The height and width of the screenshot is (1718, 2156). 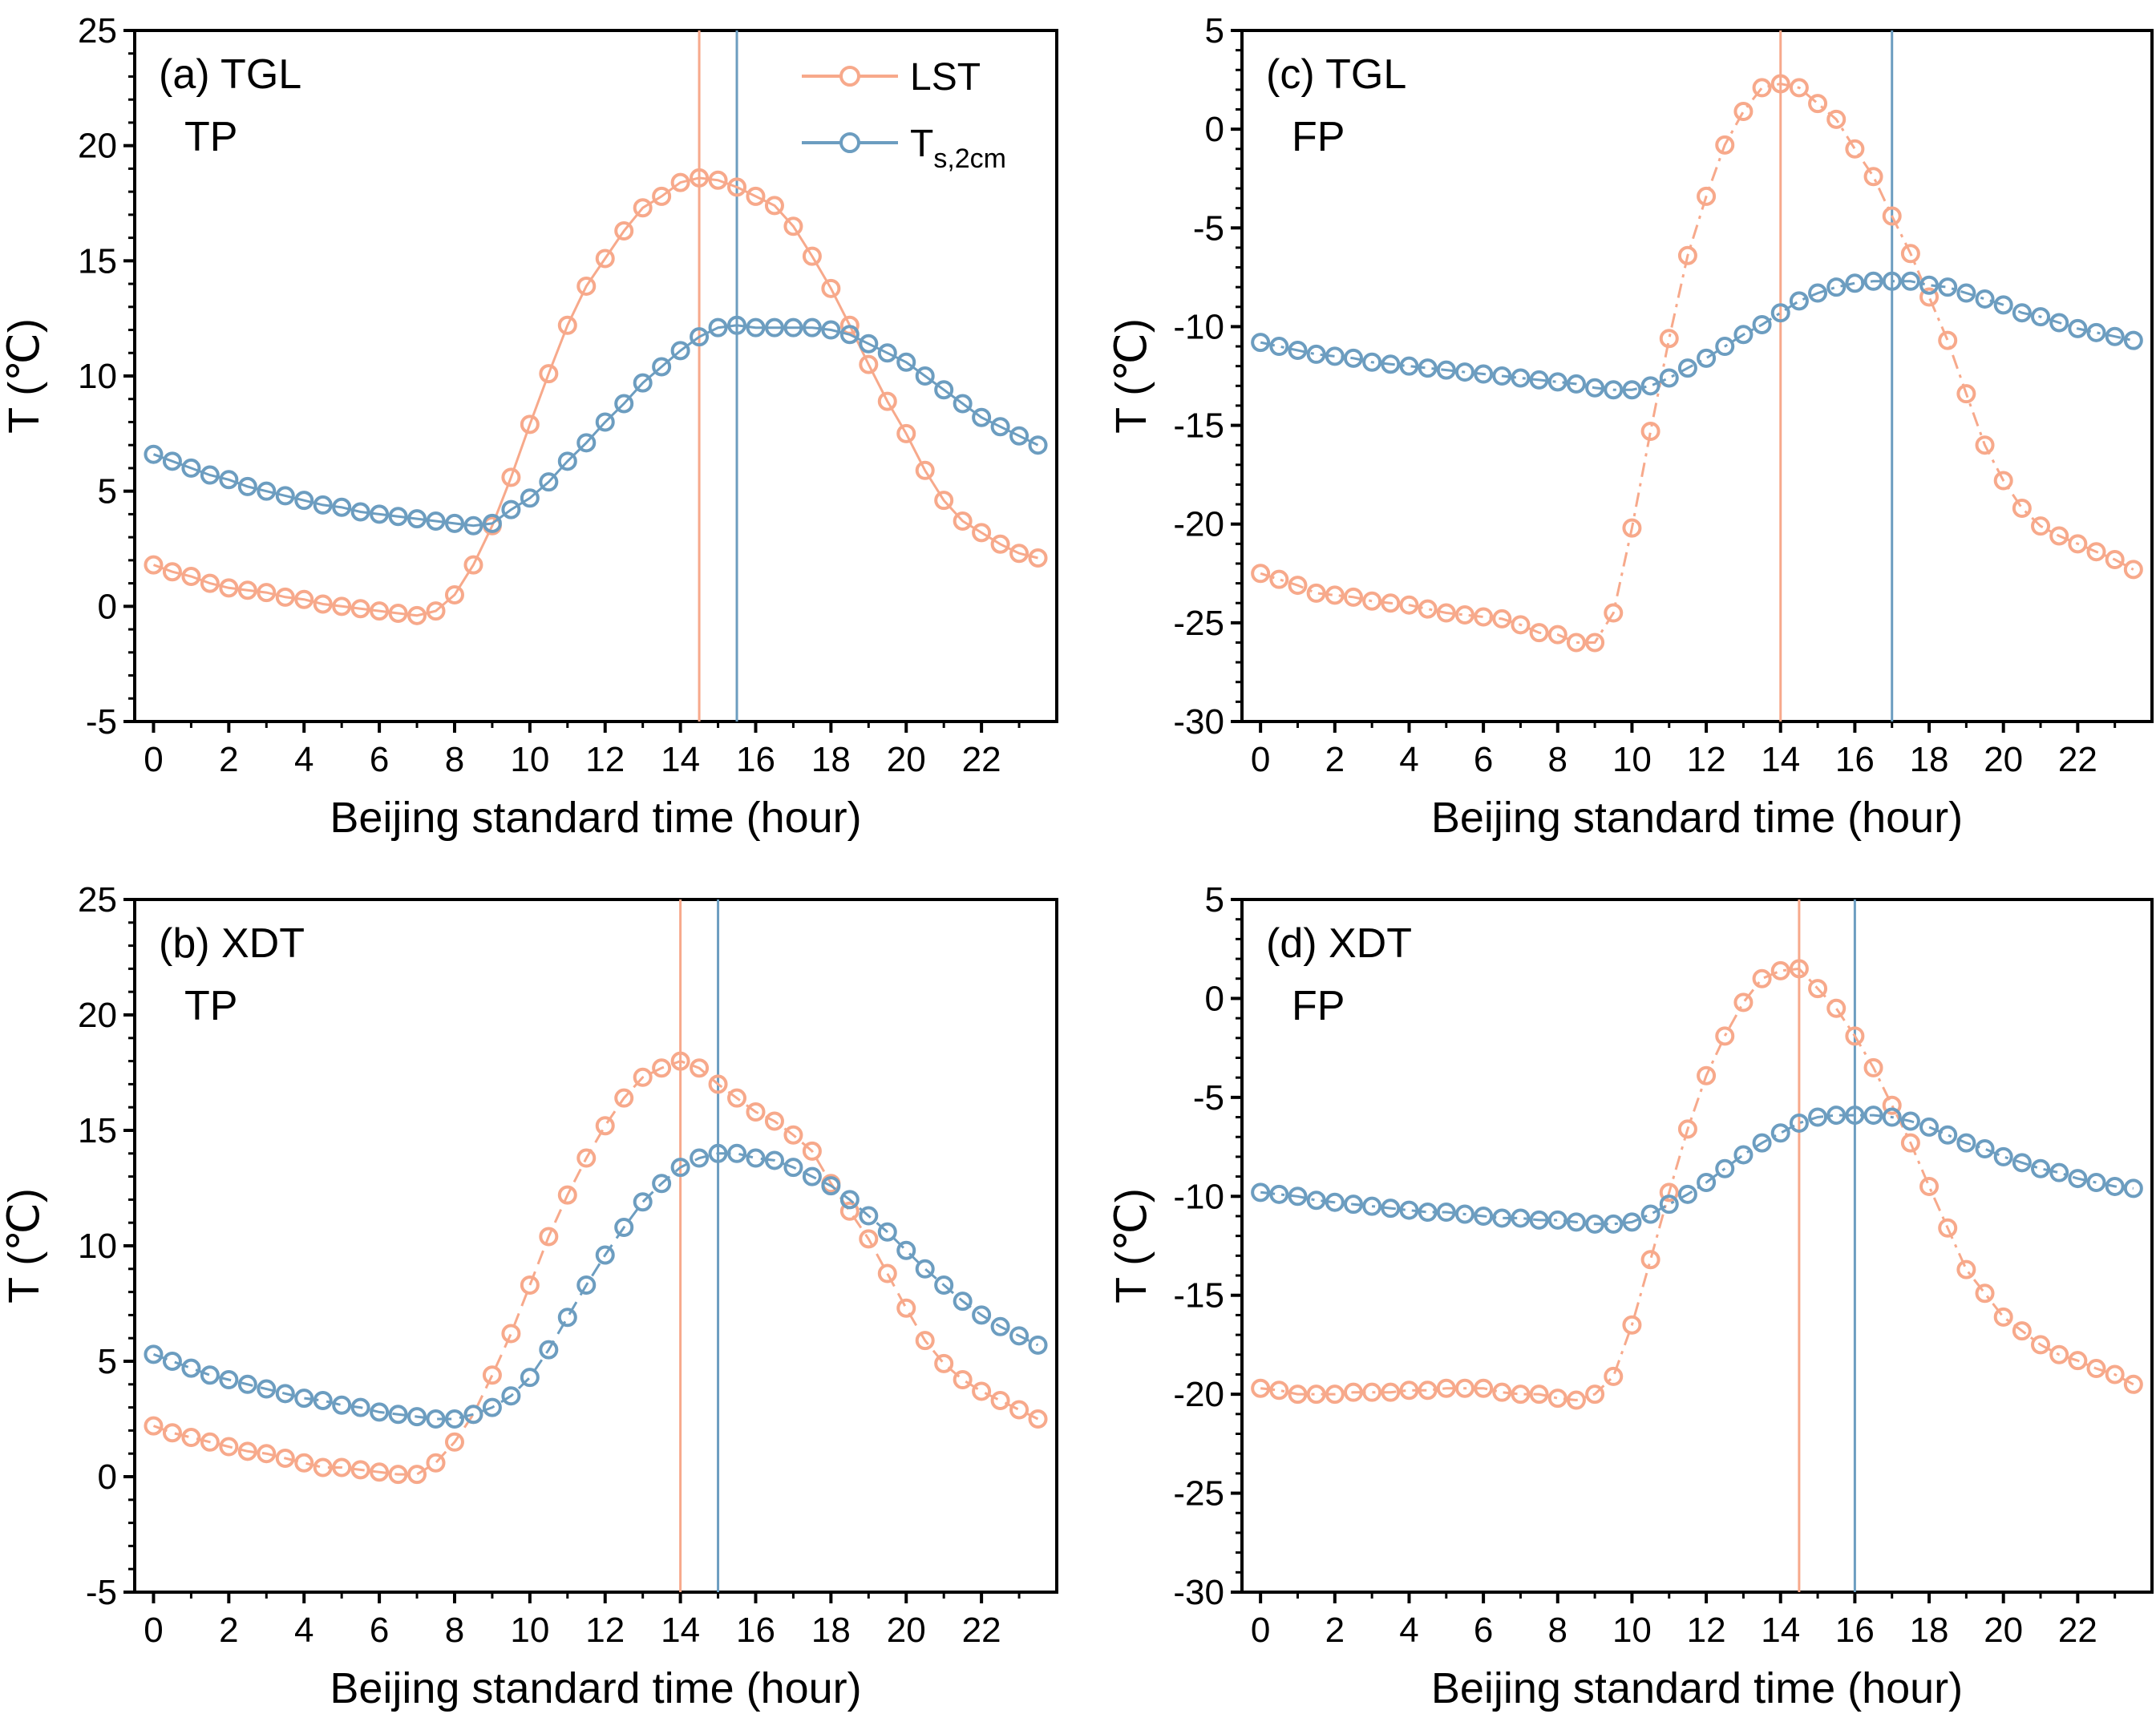 I want to click on legend: LST Ts,2cm, so click(x=904, y=115).